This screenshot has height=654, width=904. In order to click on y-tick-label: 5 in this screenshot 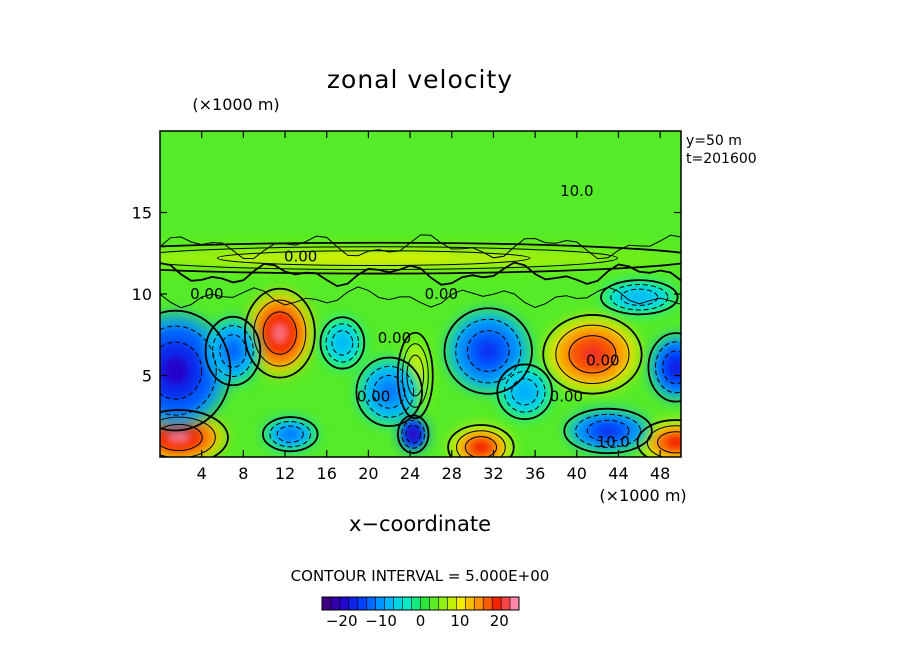, I will do `click(147, 376)`.